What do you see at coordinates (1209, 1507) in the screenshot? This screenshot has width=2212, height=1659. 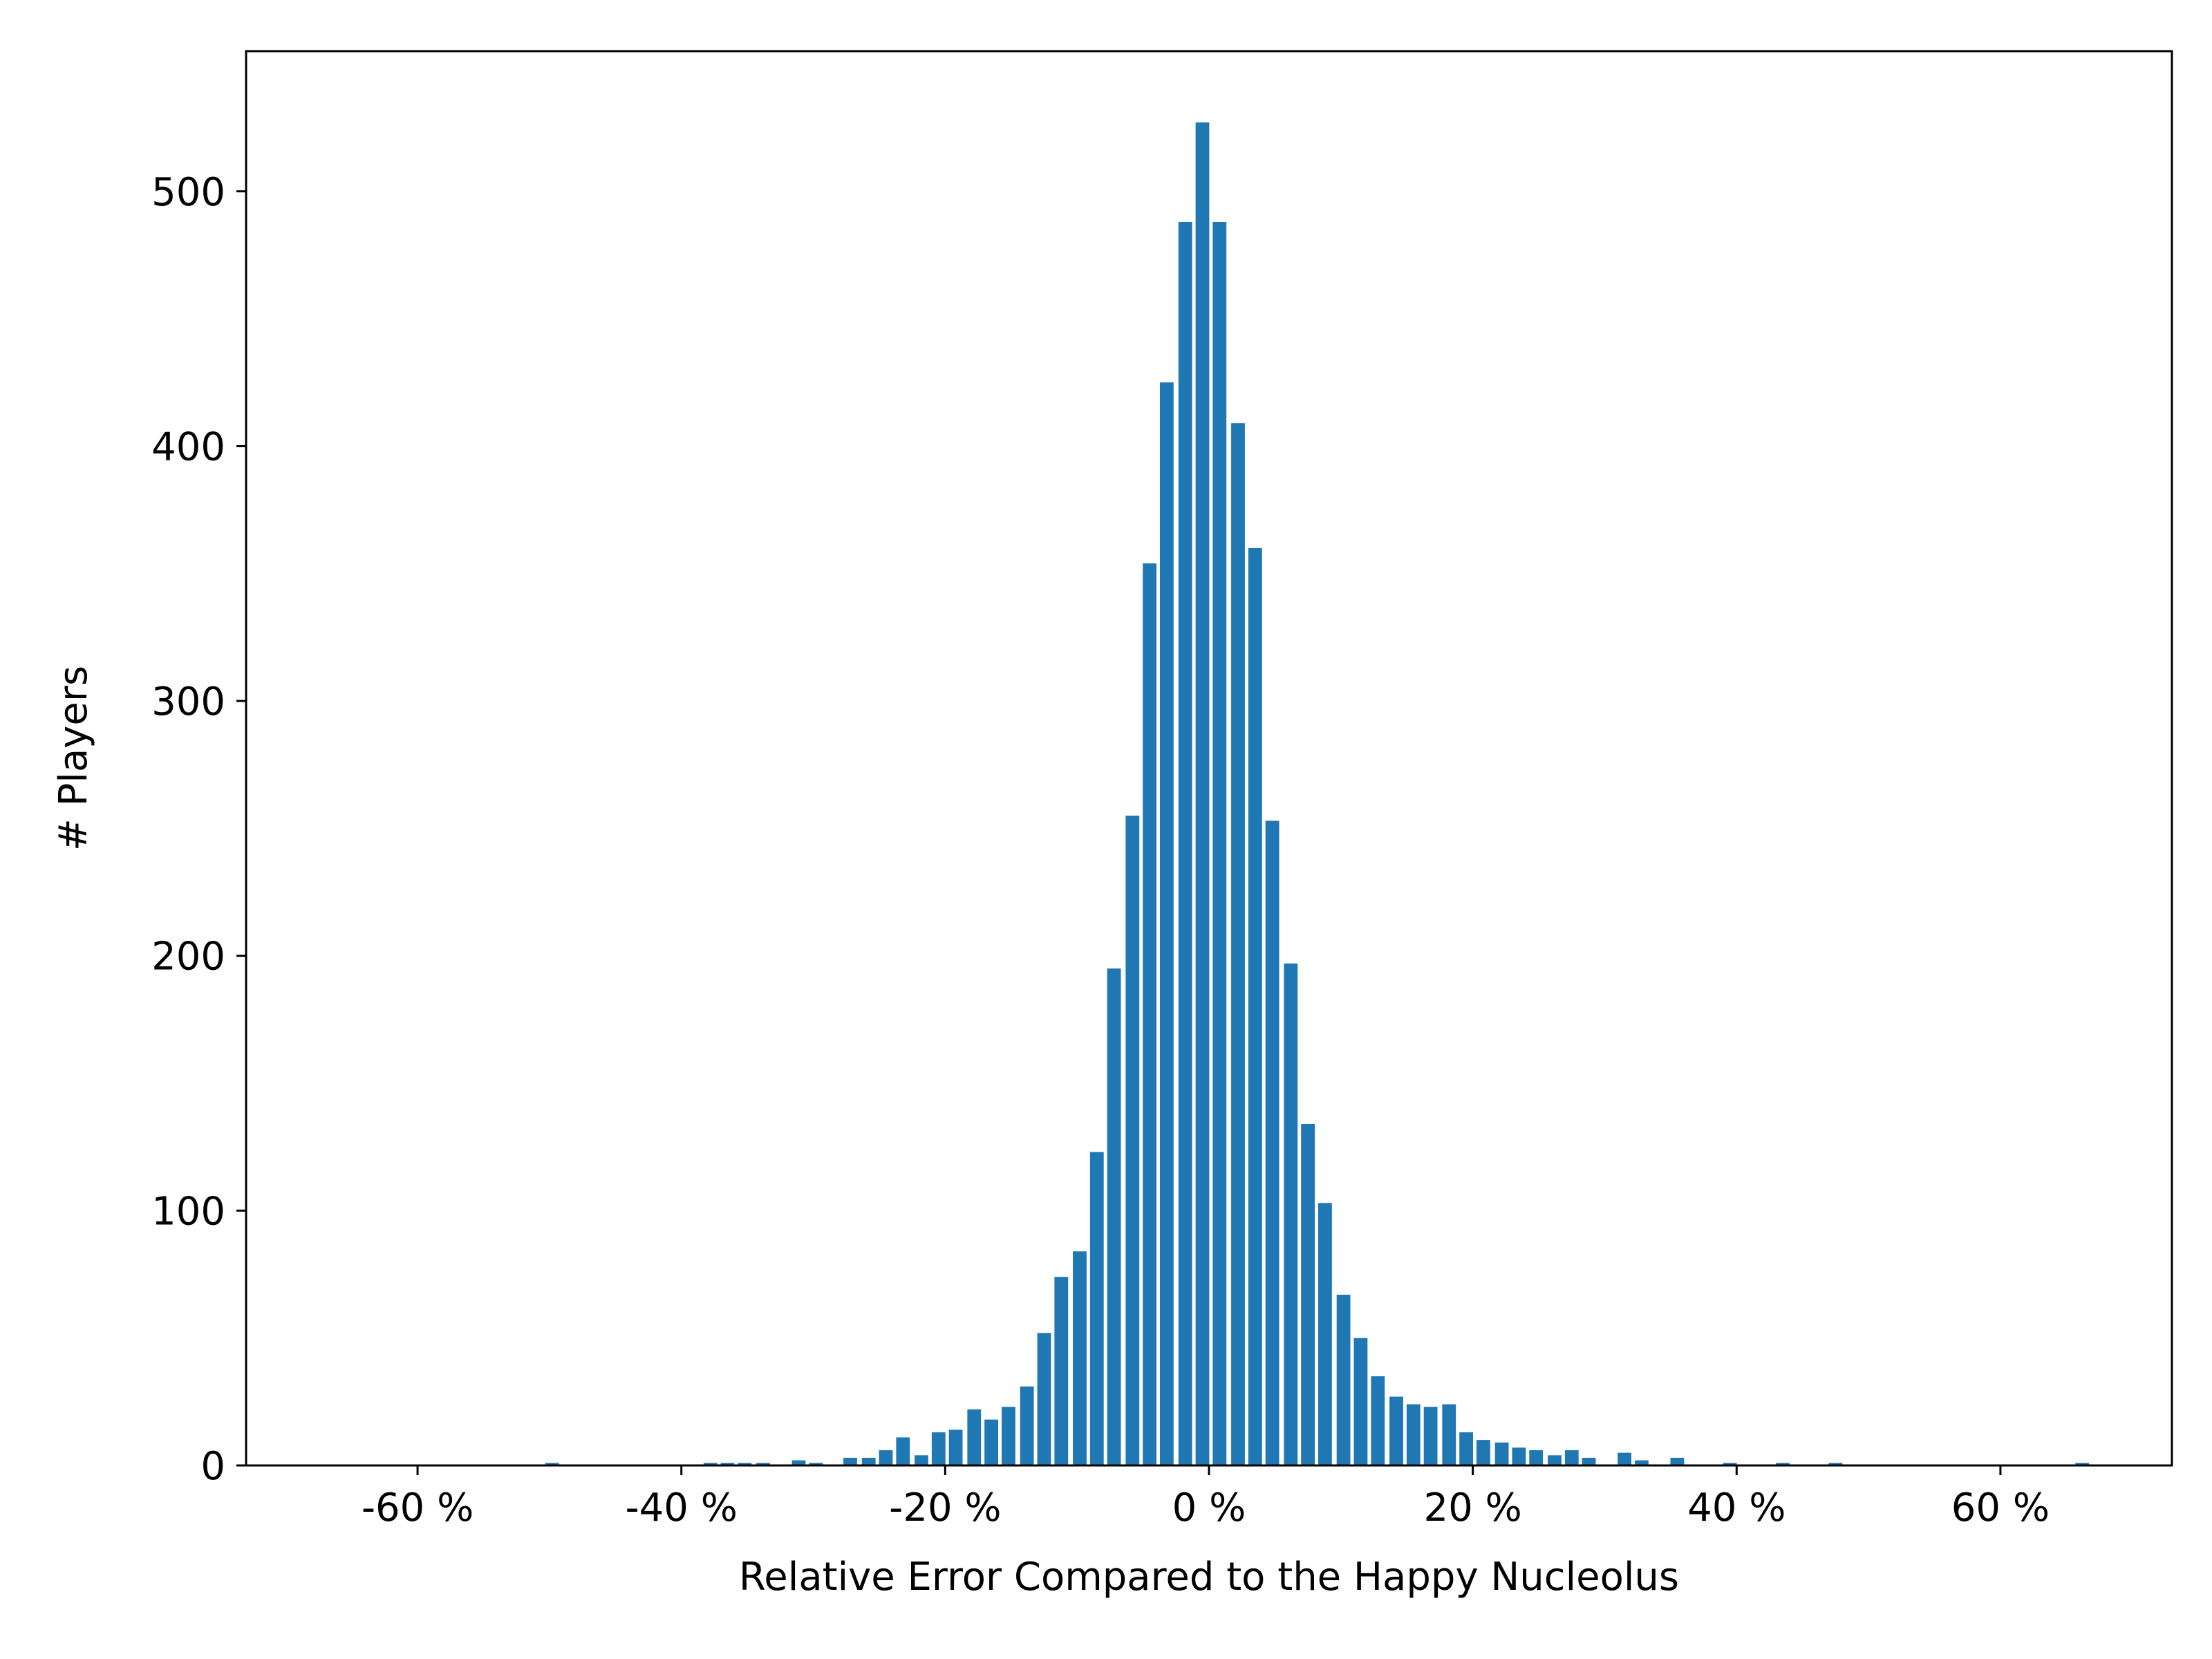 I see `x-tick-label: 0 %` at bounding box center [1209, 1507].